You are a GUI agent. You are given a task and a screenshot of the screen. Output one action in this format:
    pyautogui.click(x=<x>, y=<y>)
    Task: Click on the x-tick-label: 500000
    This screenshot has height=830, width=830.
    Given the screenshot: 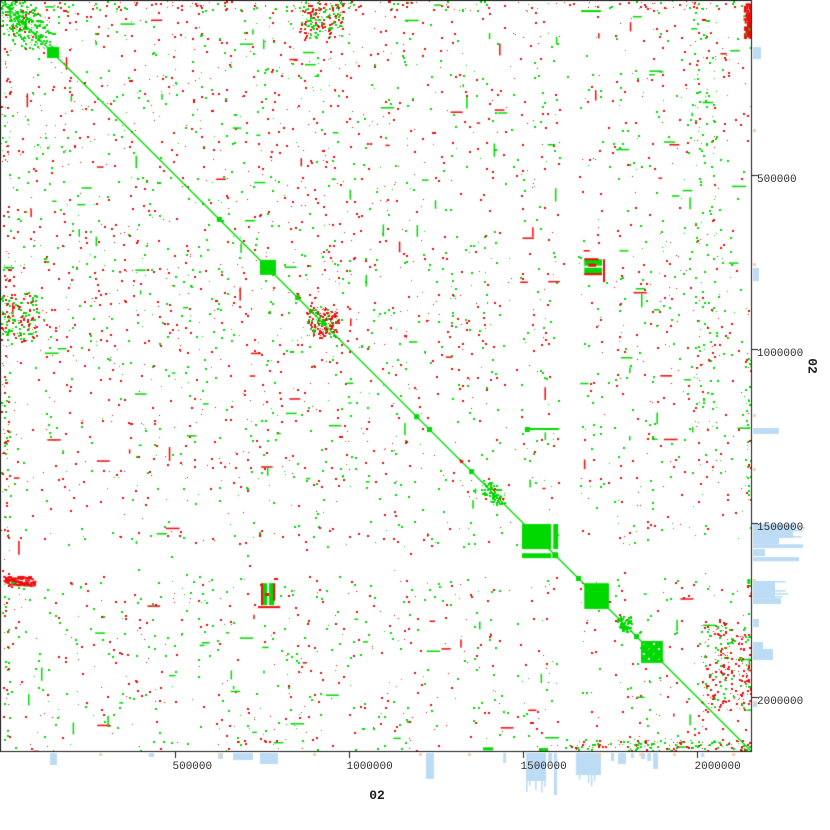 What is the action you would take?
    pyautogui.click(x=192, y=767)
    